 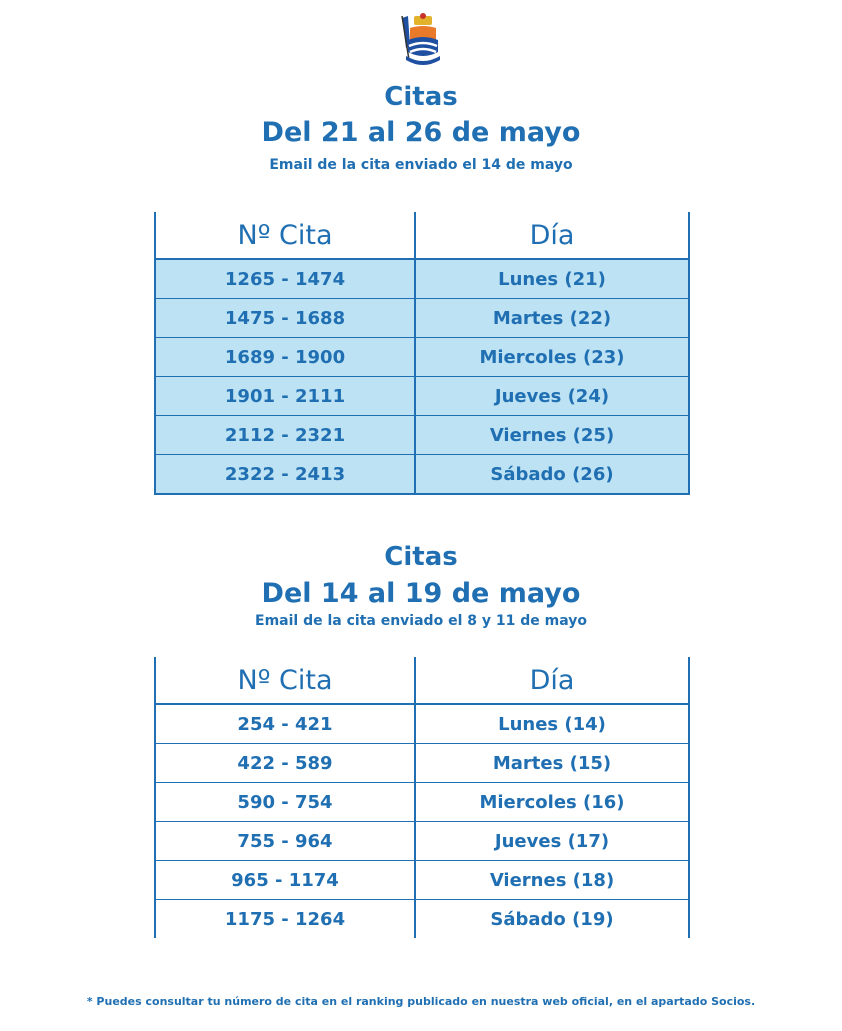 I want to click on cita-range: 1175 - 1264, so click(x=285, y=918).